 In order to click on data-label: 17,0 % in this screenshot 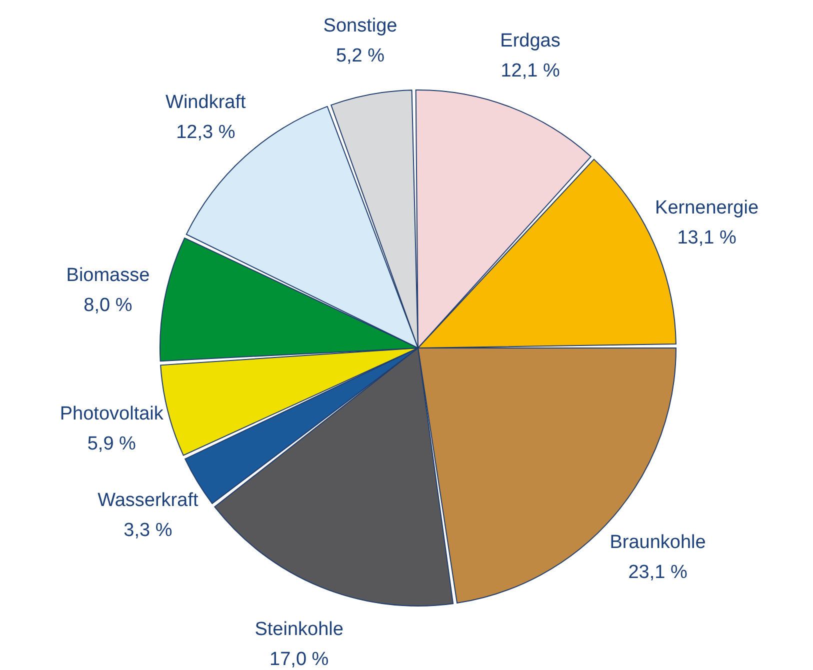, I will do `click(299, 659)`.